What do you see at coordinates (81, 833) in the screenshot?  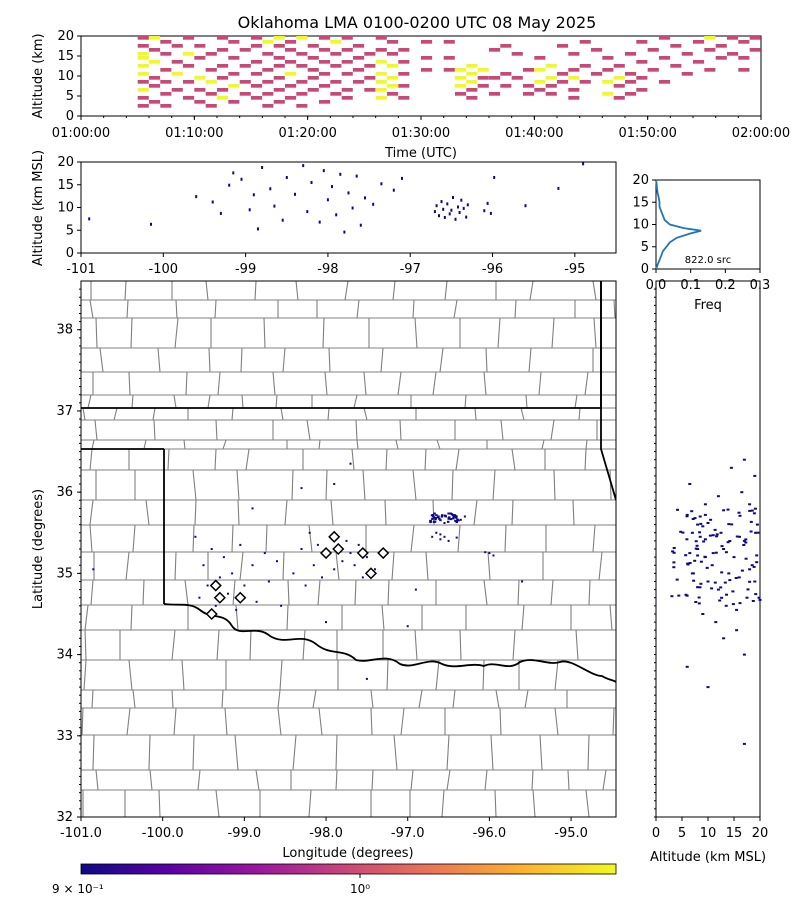 I see `longitude-tick-label: -101.0` at bounding box center [81, 833].